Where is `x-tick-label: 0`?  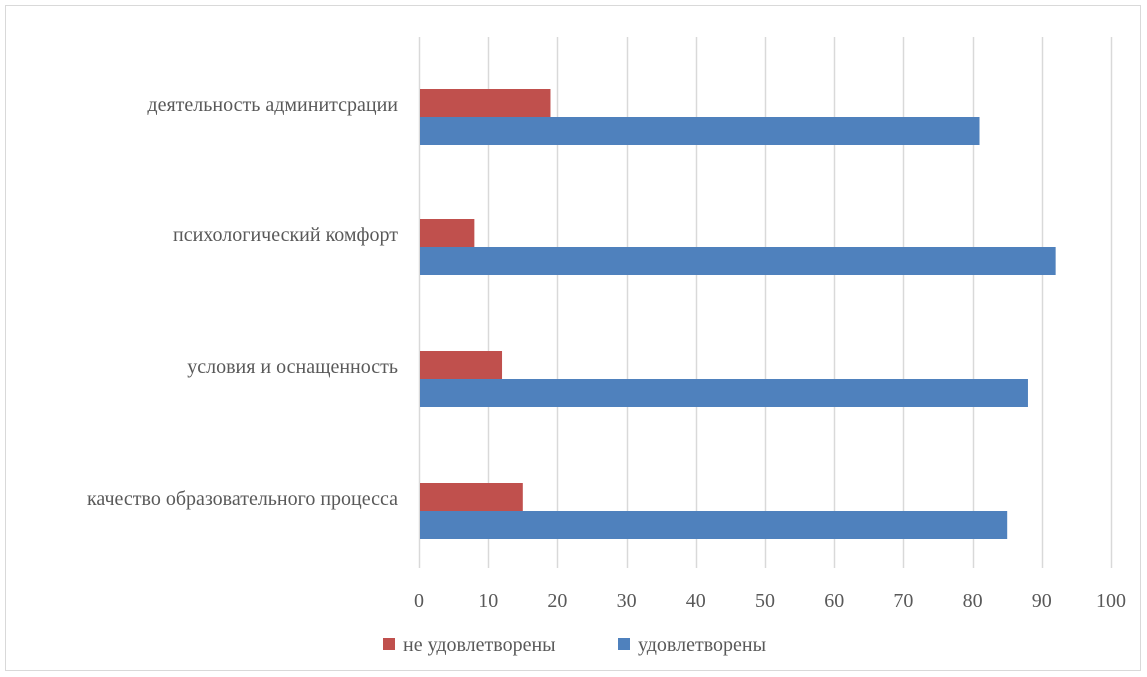 x-tick-label: 0 is located at coordinates (419, 601).